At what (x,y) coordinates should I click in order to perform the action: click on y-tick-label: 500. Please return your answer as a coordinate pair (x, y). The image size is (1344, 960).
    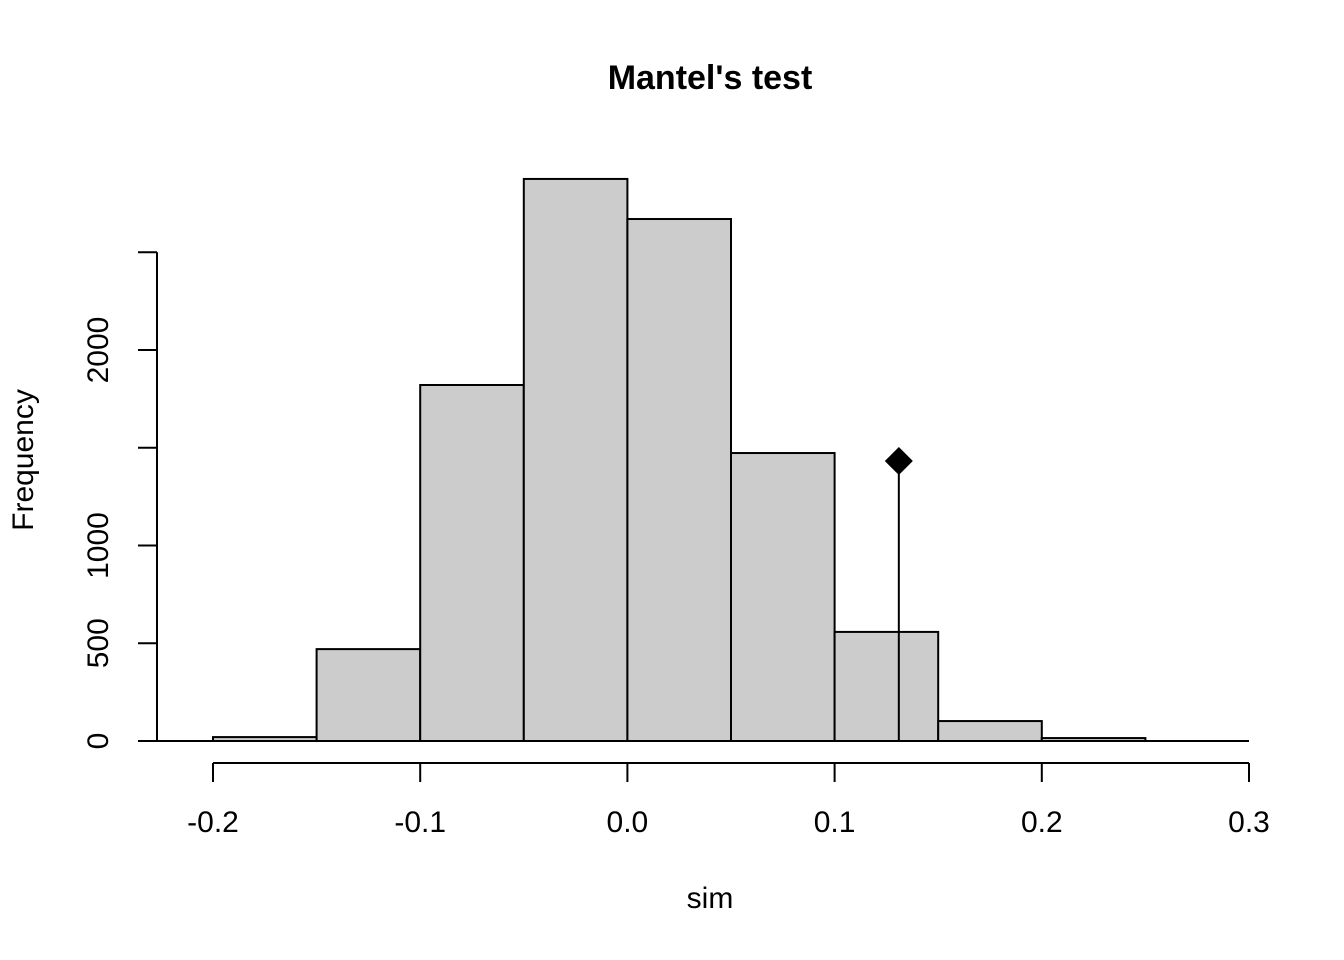
    Looking at the image, I should click on (98, 643).